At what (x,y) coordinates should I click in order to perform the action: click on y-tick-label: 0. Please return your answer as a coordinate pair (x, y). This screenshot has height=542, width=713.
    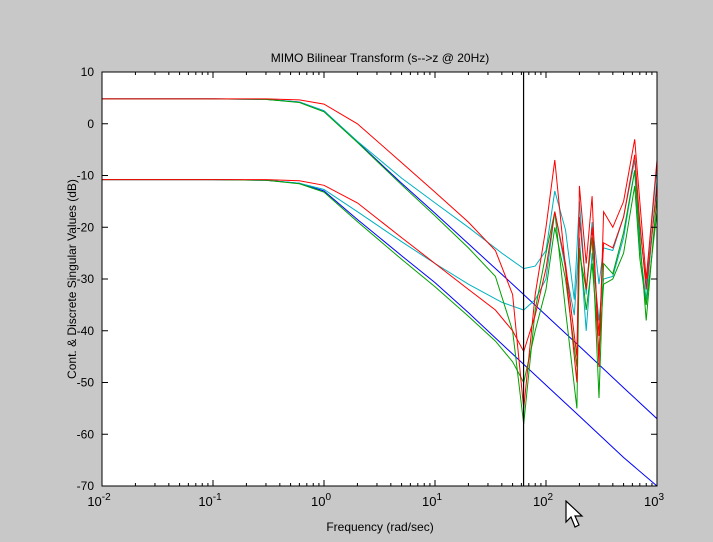
    Looking at the image, I should click on (90, 124).